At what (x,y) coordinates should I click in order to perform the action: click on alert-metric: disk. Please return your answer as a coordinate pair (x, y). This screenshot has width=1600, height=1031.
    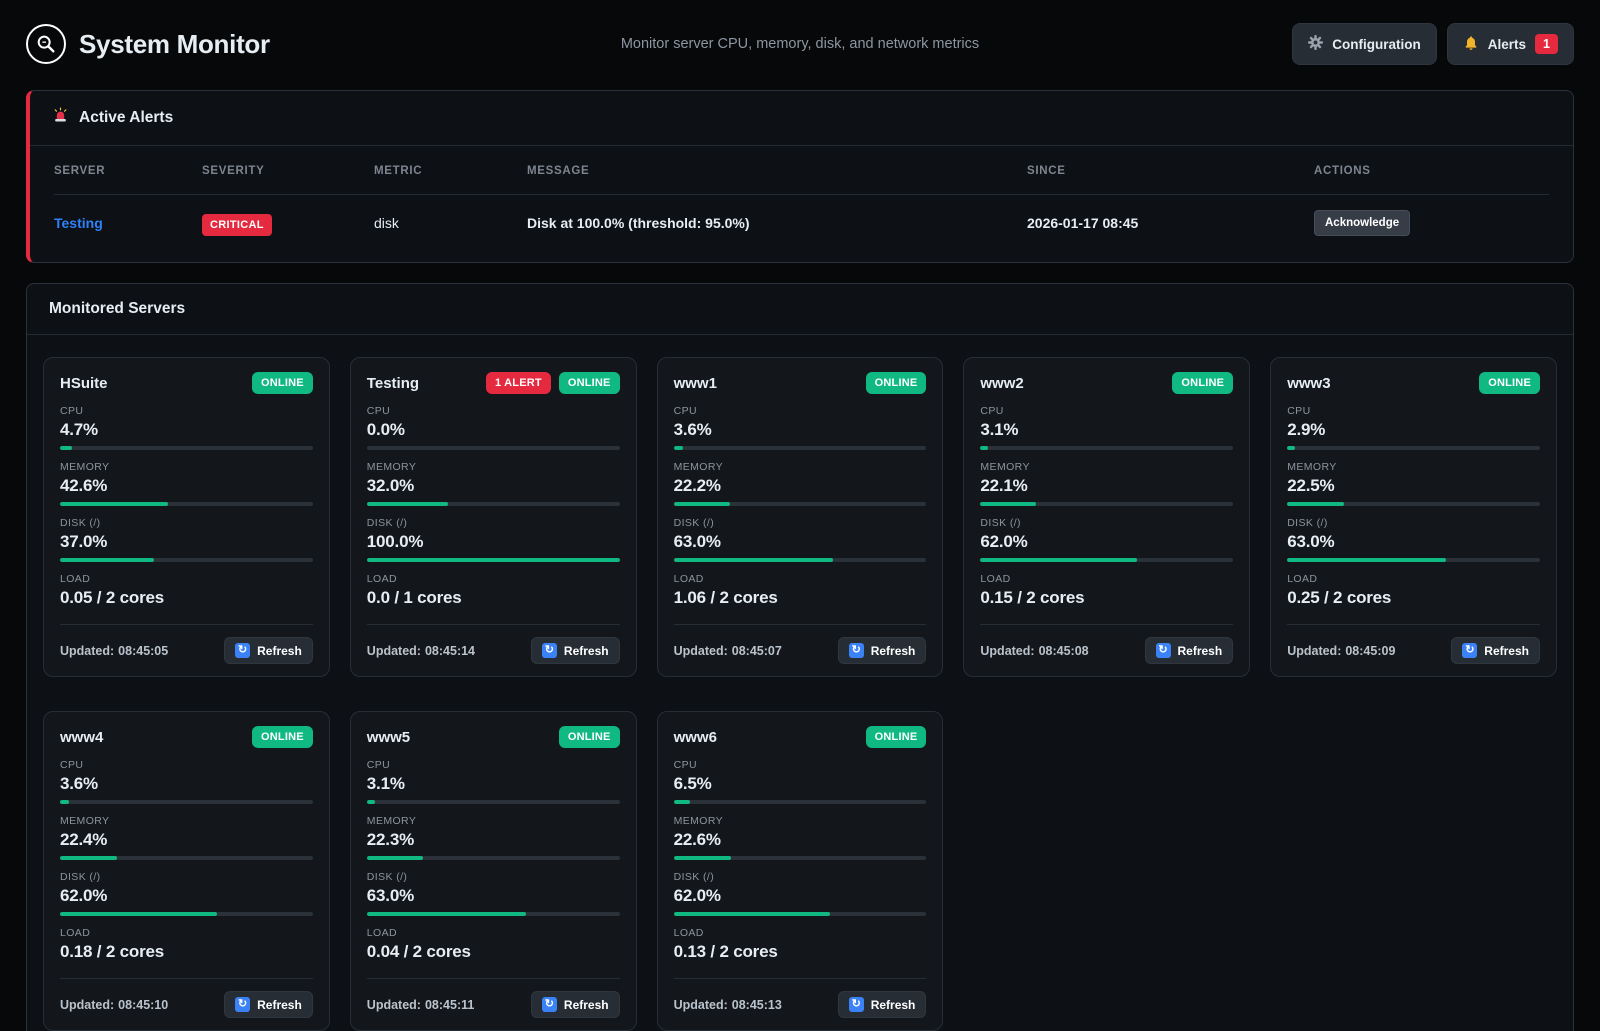
    Looking at the image, I should click on (386, 222).